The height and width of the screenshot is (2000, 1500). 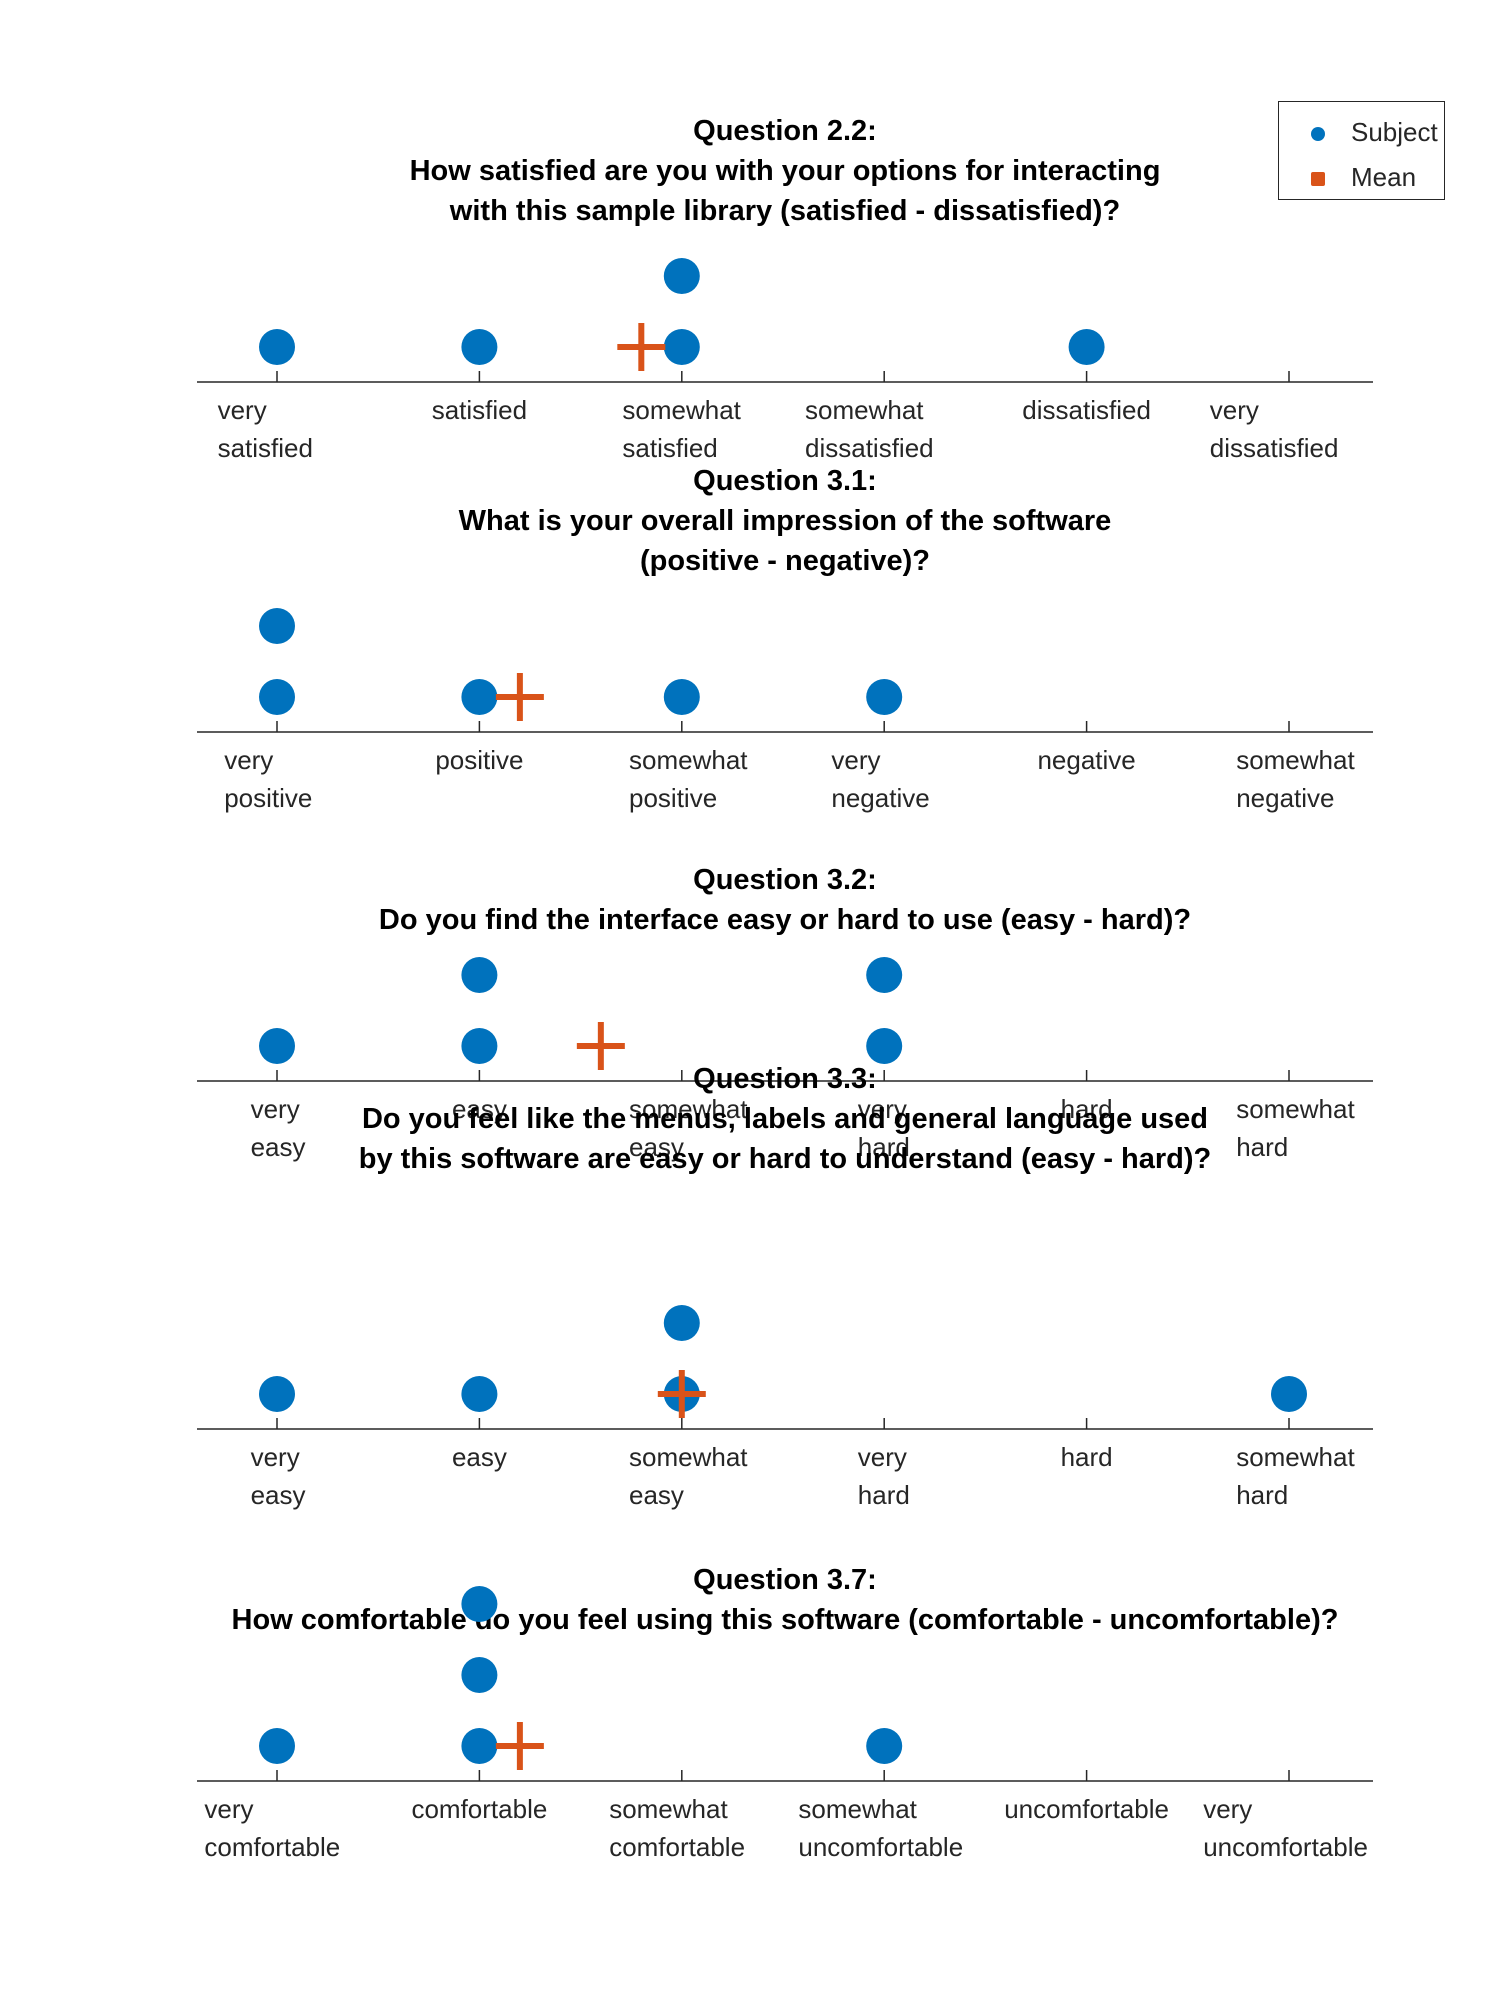 I want to click on tick-label: somewhat uncomfortable, so click(x=880, y=1828).